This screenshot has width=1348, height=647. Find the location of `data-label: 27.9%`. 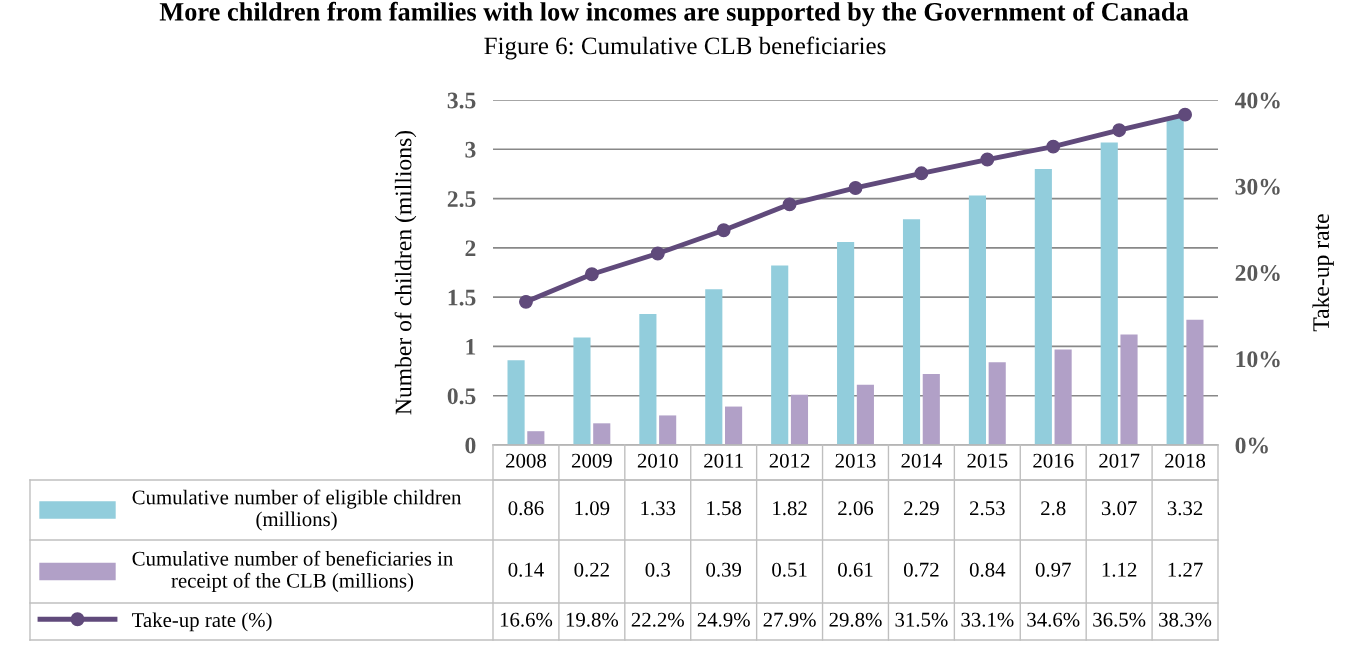

data-label: 27.9% is located at coordinates (789, 619).